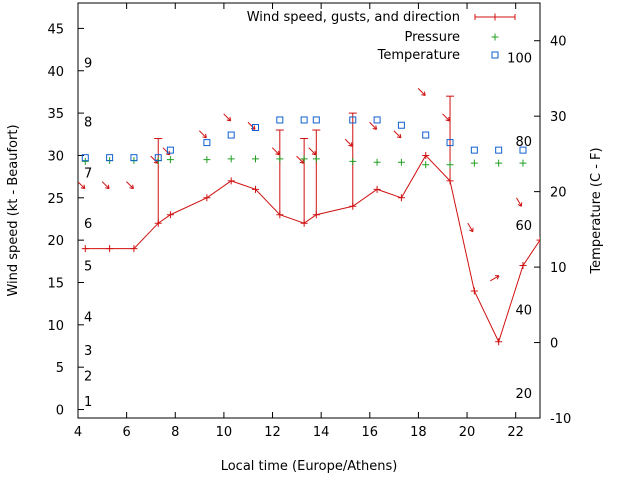  I want to click on legend-marker-pressure, so click(495, 37).